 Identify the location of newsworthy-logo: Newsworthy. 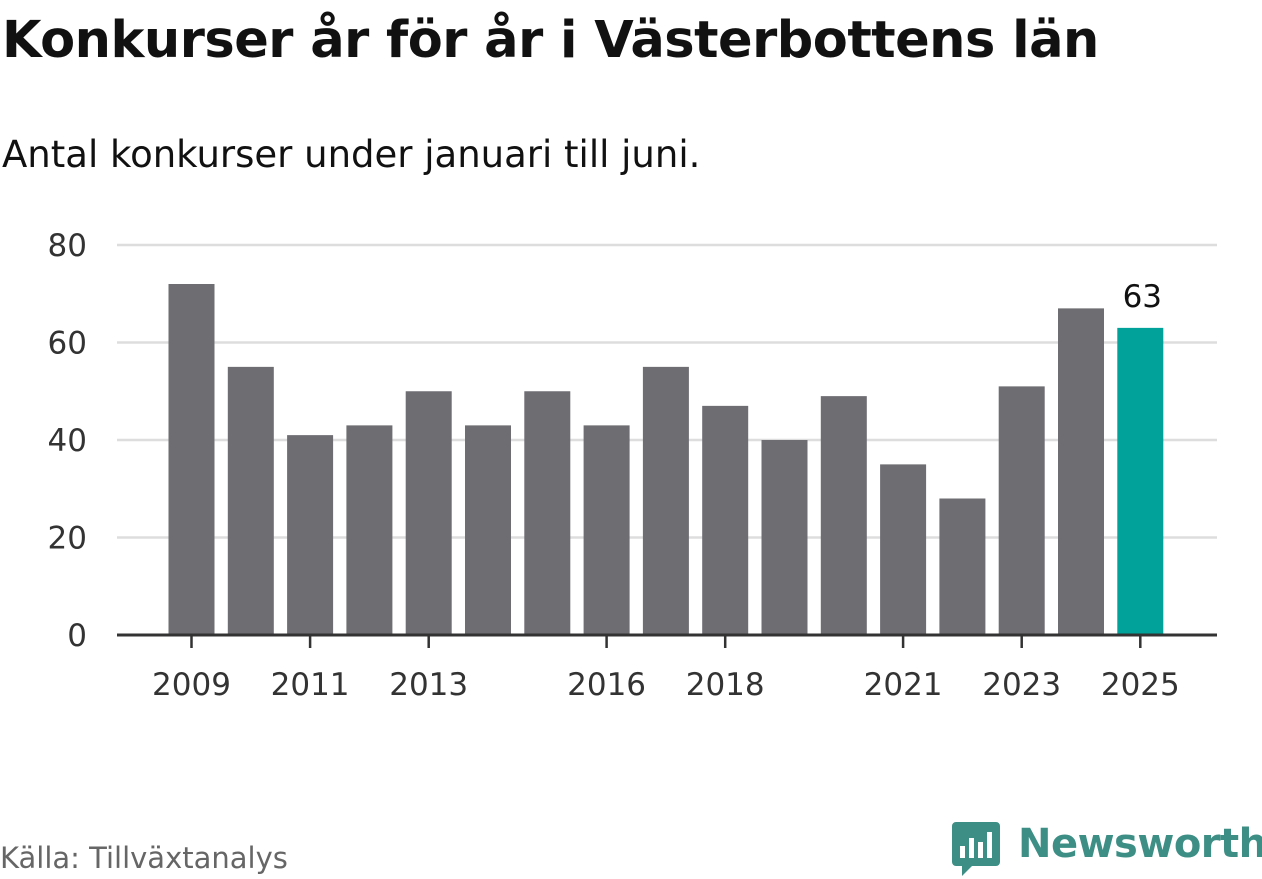
(1106, 848).